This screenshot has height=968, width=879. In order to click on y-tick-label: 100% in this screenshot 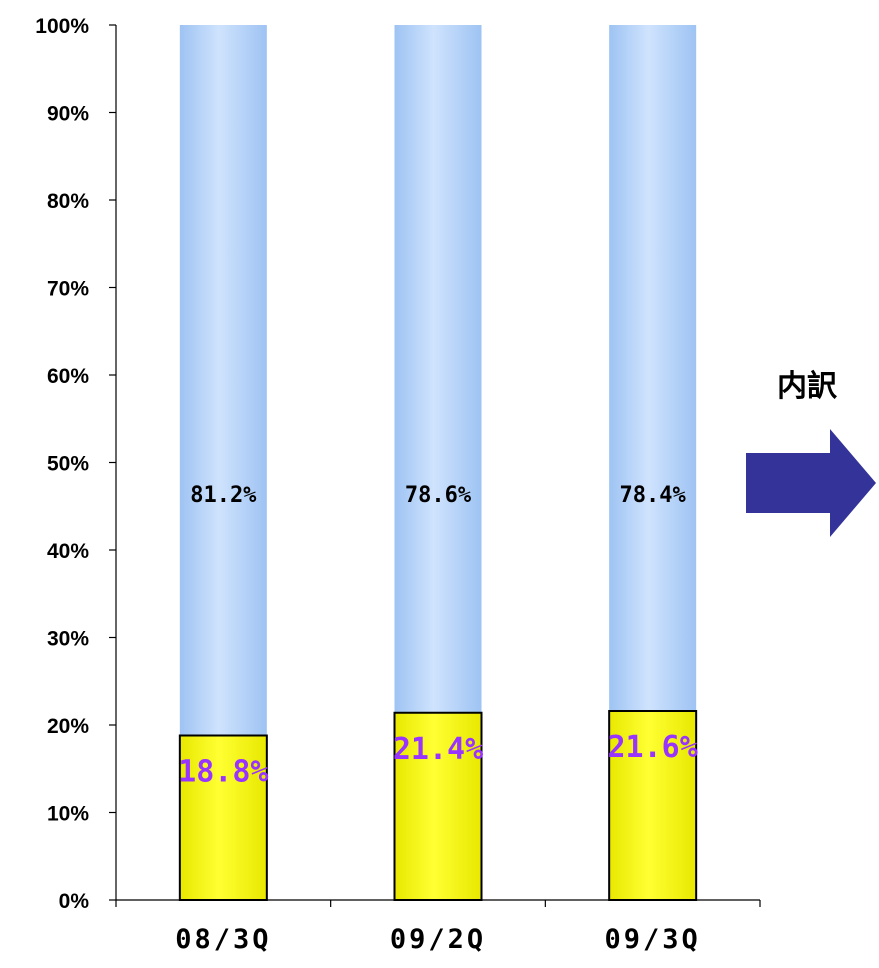, I will do `click(62, 26)`.